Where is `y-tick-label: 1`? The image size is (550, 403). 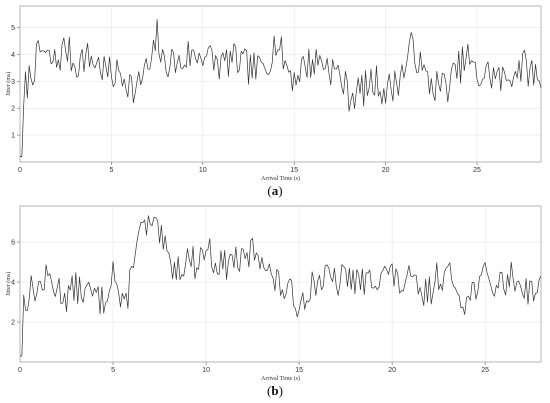 y-tick-label: 1 is located at coordinates (13, 136).